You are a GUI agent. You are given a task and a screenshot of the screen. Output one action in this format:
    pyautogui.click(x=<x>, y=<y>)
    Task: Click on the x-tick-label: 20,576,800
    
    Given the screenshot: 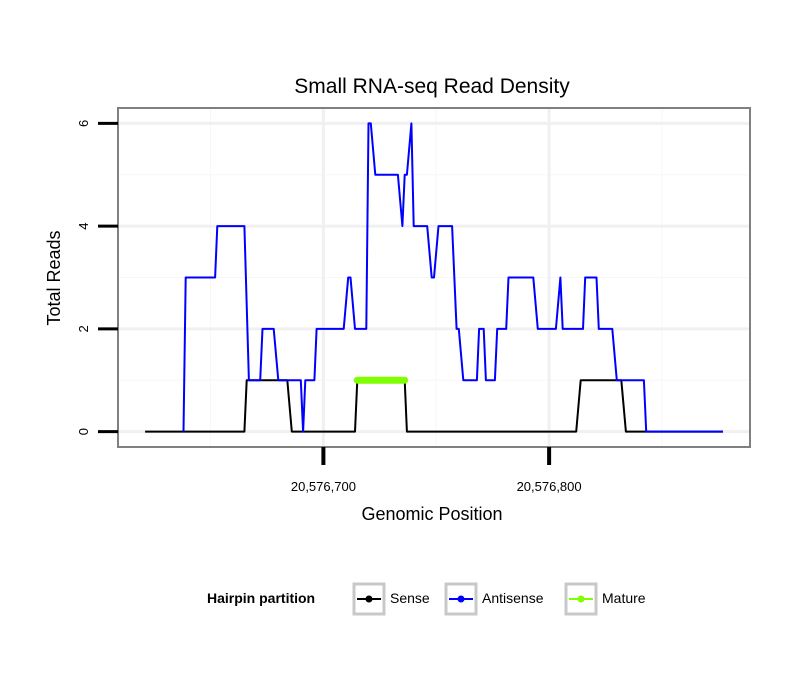 What is the action you would take?
    pyautogui.click(x=549, y=486)
    